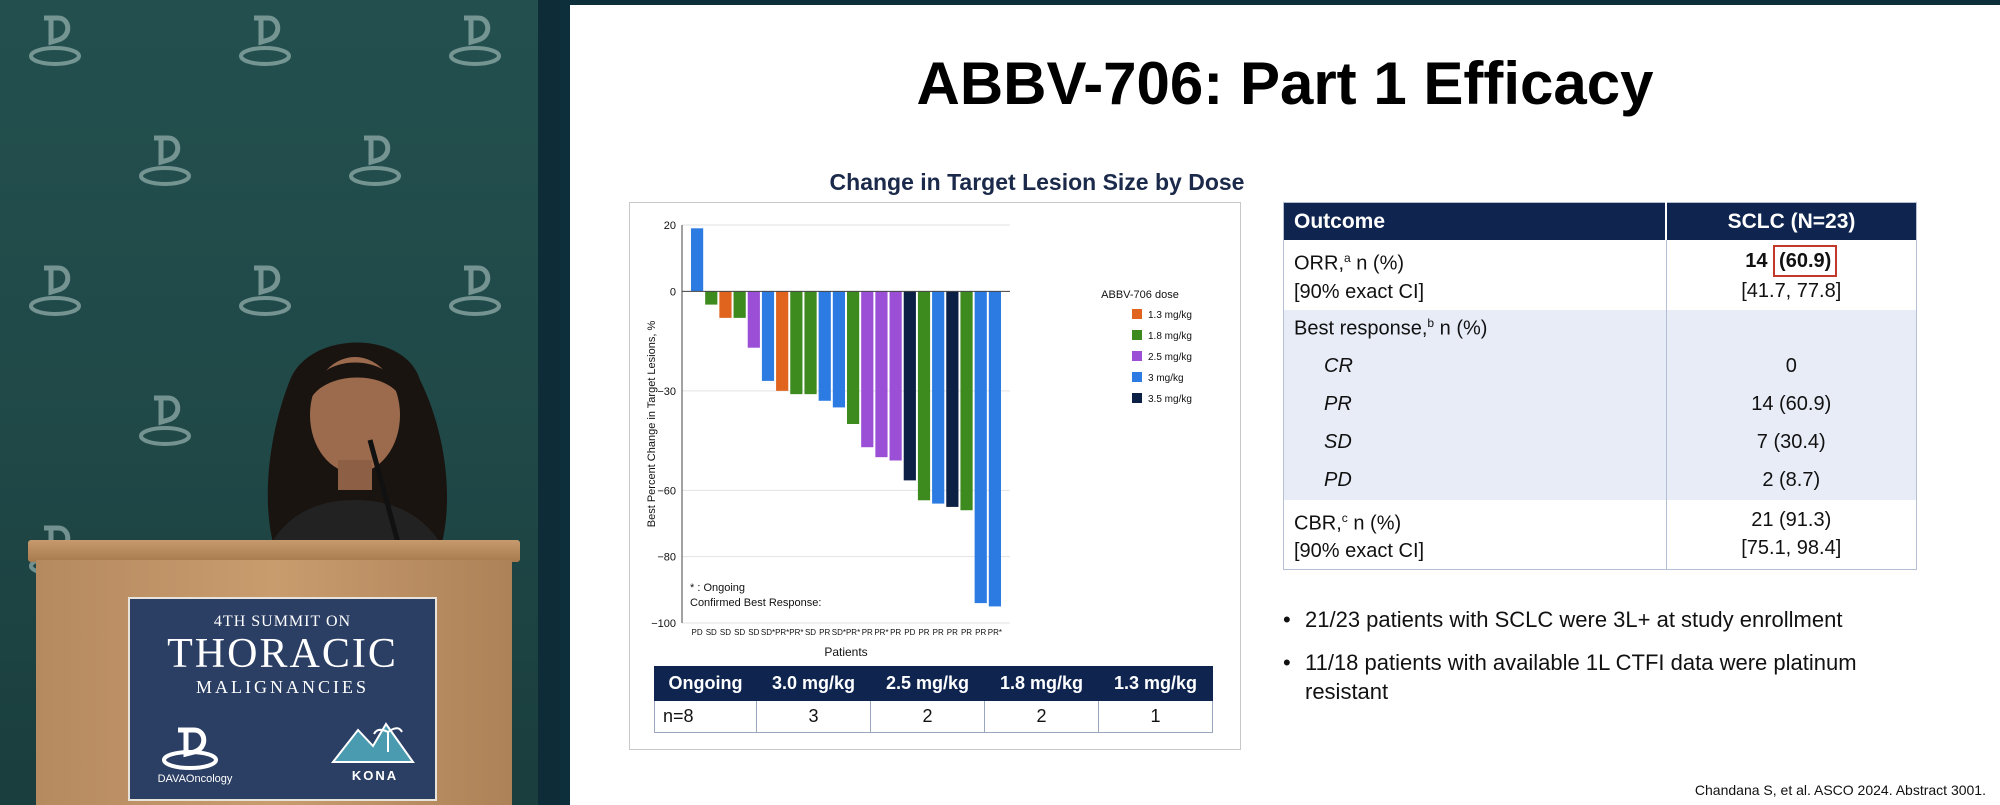 The width and height of the screenshot is (2000, 805). What do you see at coordinates (666, 392) in the screenshot?
I see `y-tick-label: −30` at bounding box center [666, 392].